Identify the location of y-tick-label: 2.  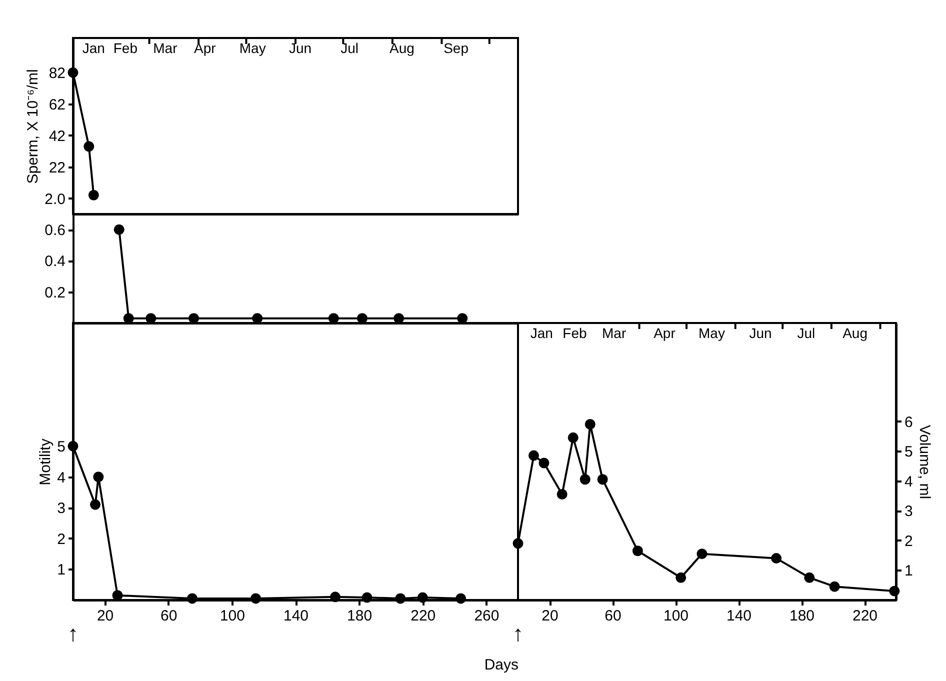
(61, 539).